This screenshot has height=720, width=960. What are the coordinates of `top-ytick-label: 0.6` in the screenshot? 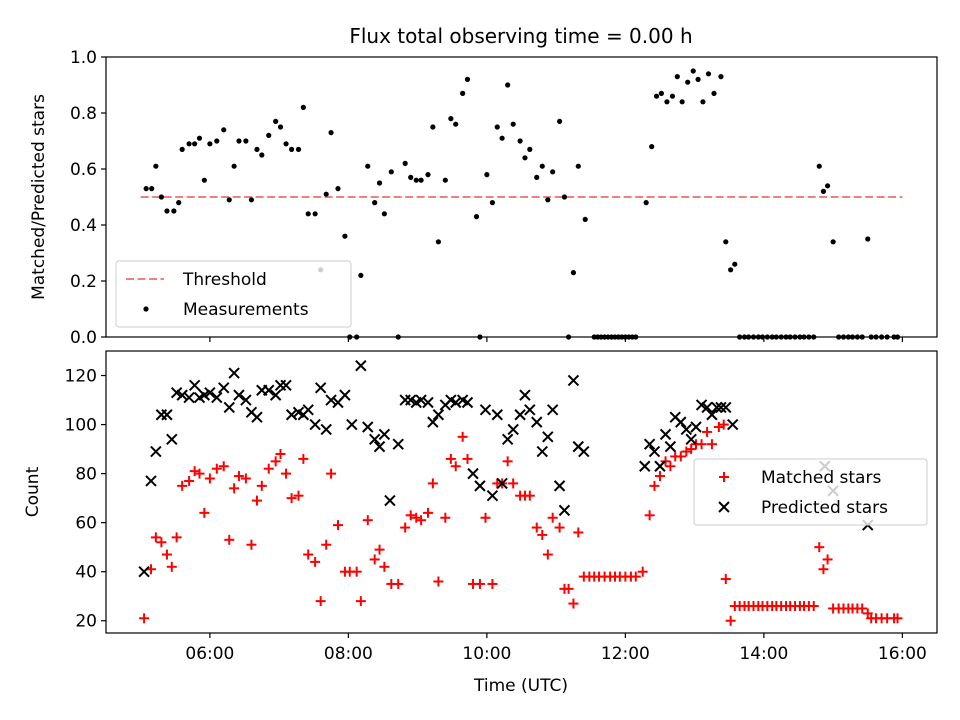 It's located at (83, 170).